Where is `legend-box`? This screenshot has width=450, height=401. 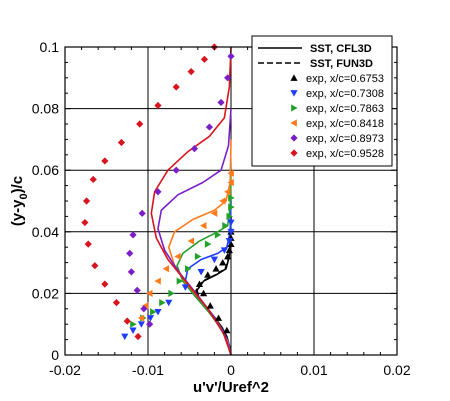 legend-box is located at coordinates (322, 101).